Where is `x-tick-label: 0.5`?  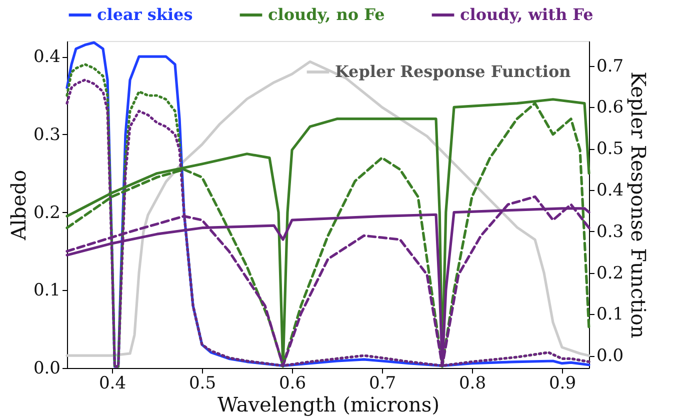
x-tick-label: 0.5 is located at coordinates (202, 384).